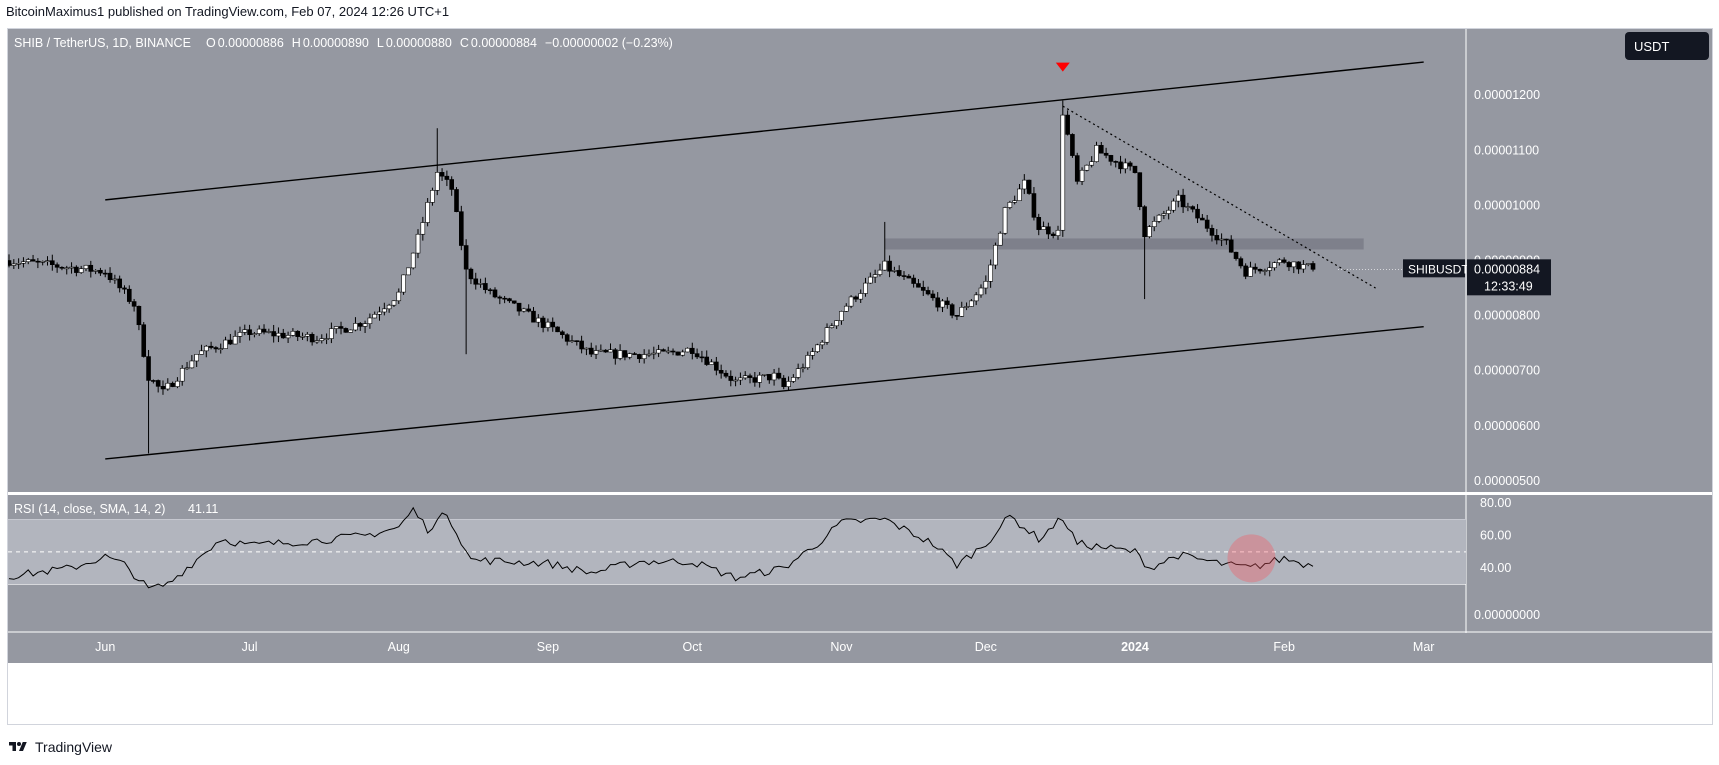  I want to click on price-tick-label: 0.00001200, so click(1507, 95).